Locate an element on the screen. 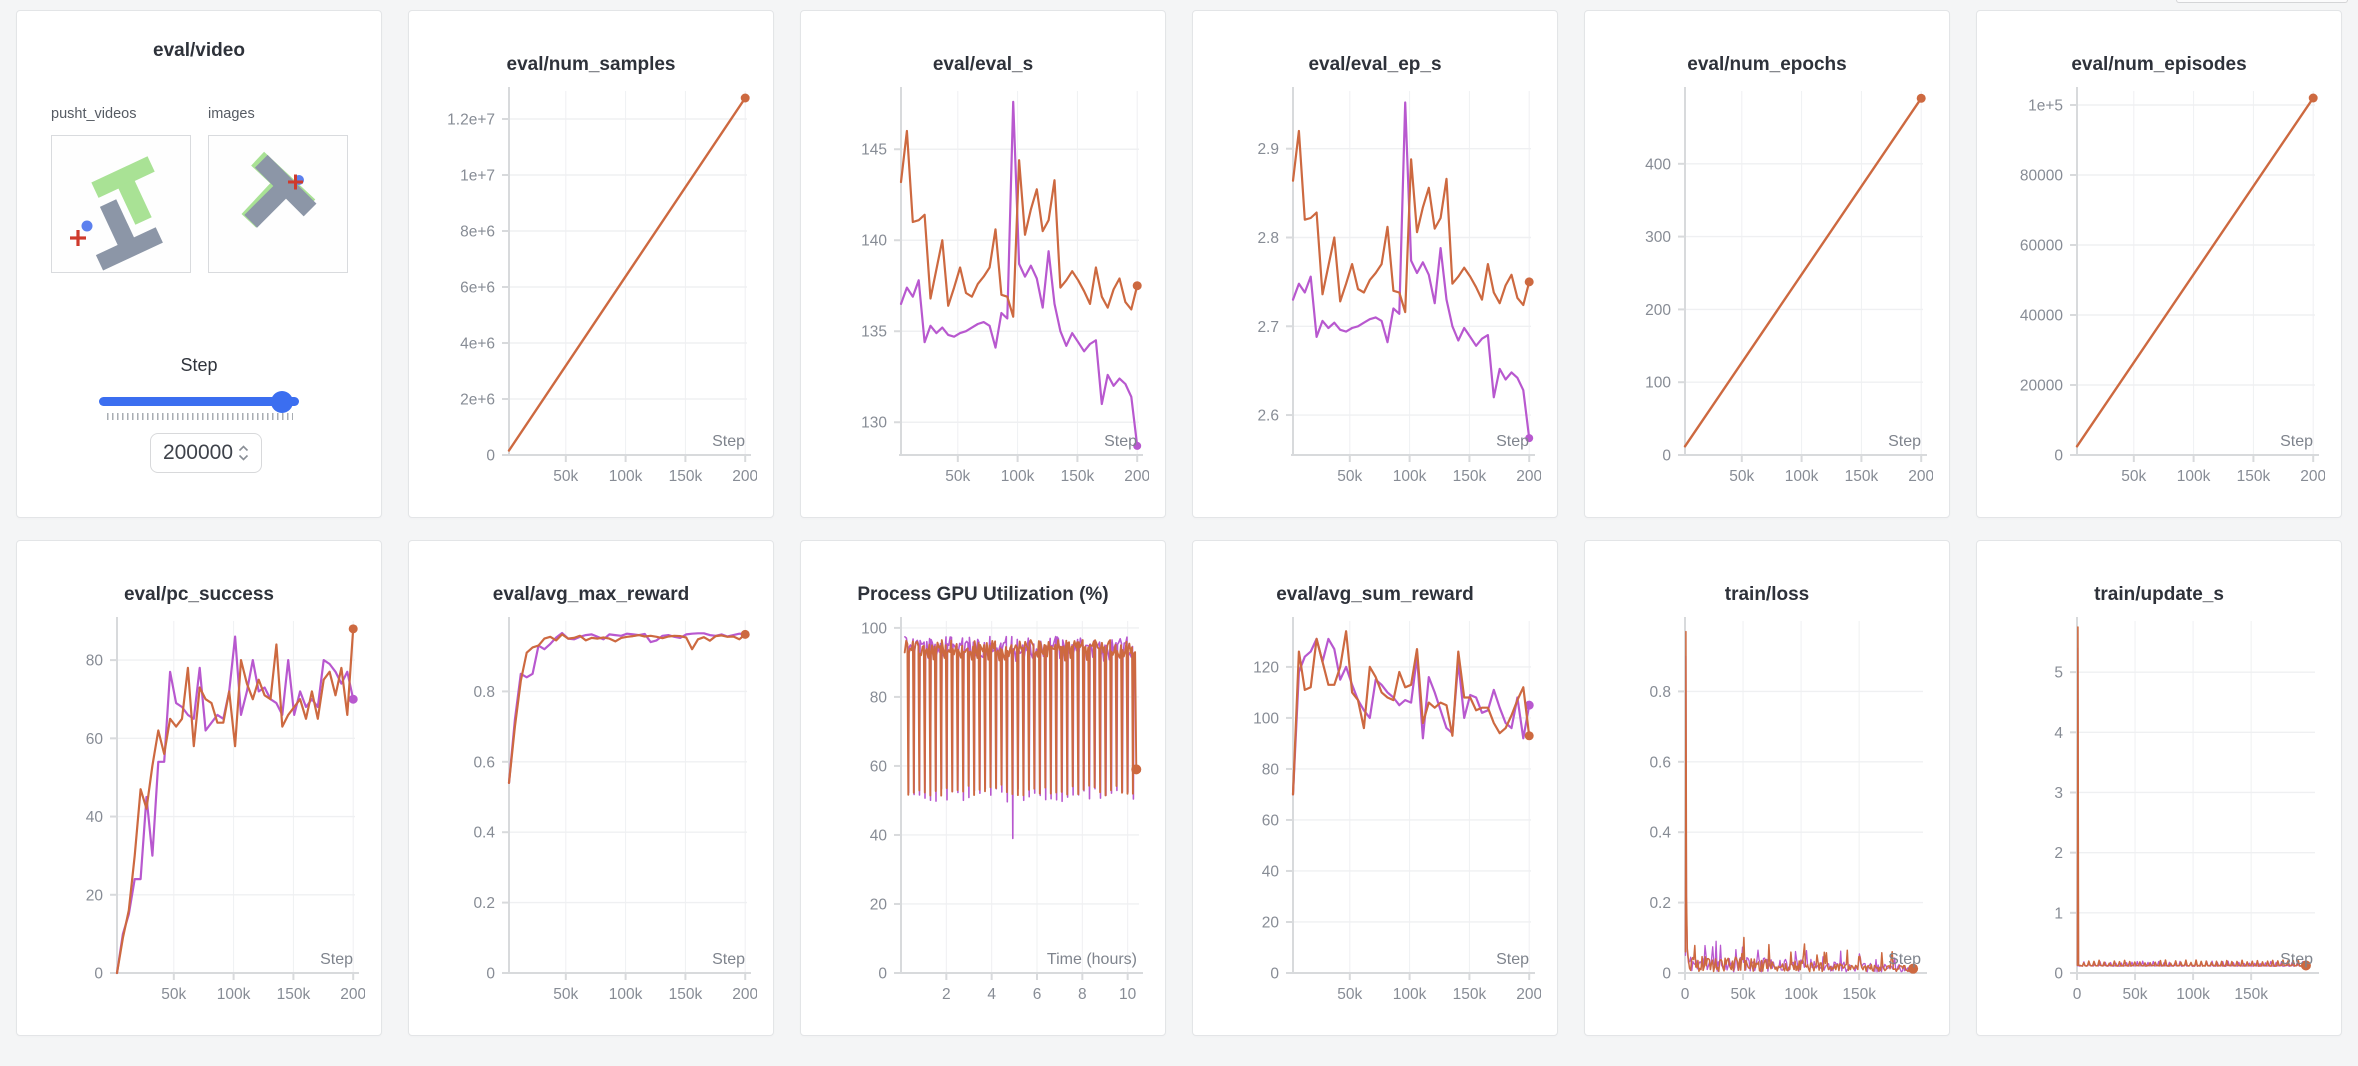  svg-text: 130 is located at coordinates (874, 423).